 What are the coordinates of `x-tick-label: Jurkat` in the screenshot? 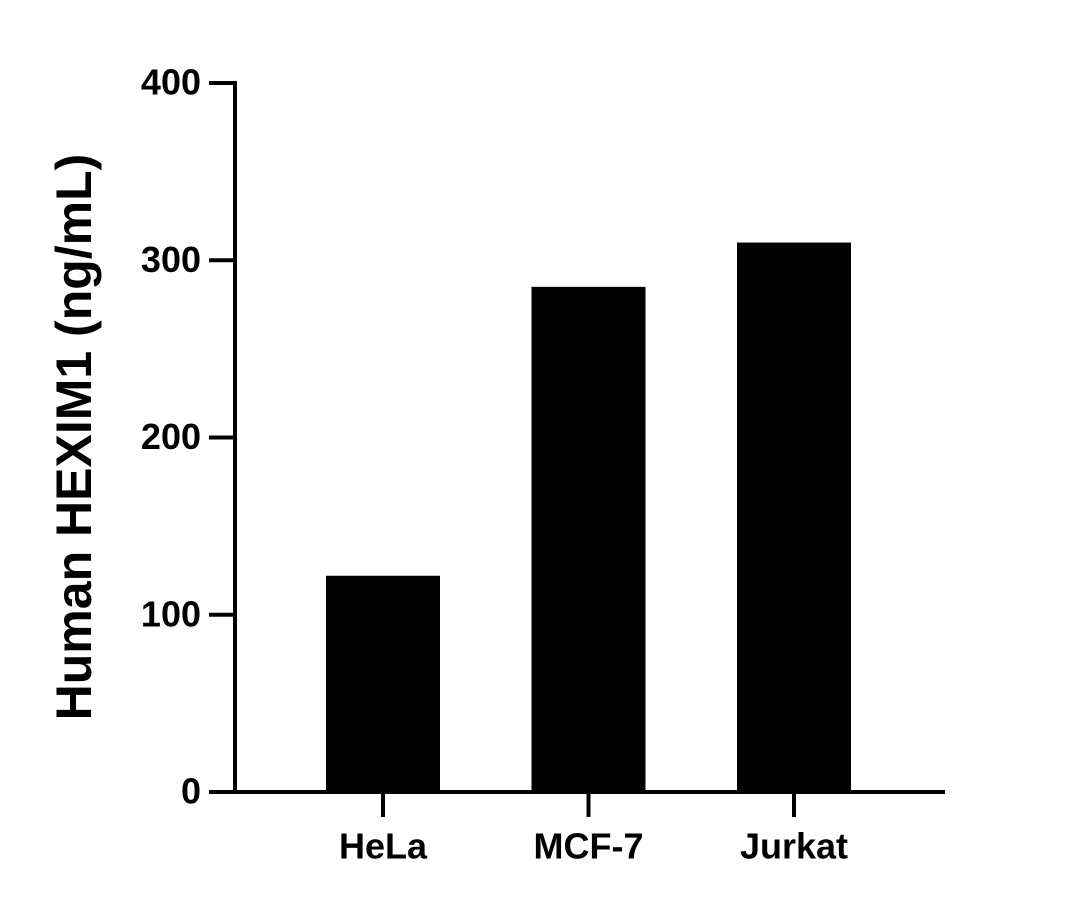 It's located at (794, 846).